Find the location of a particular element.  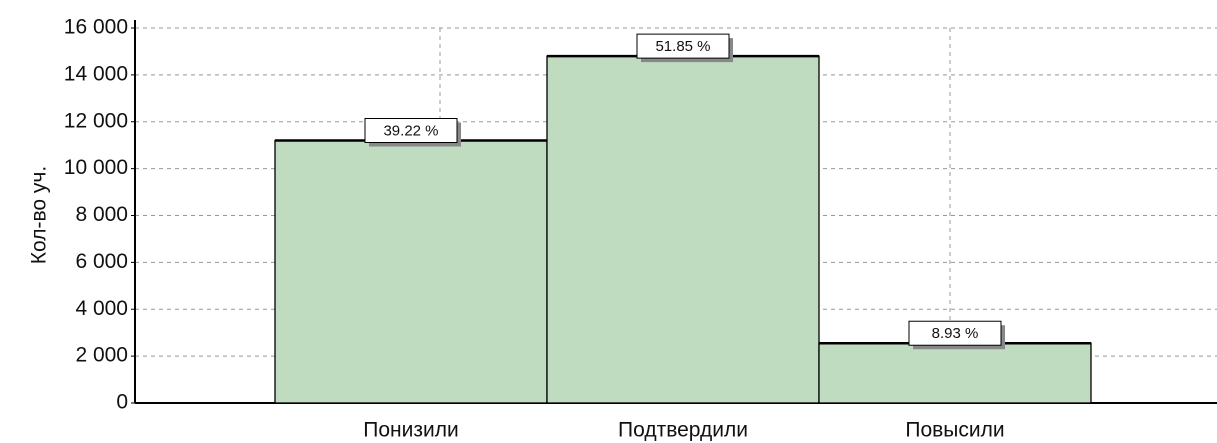

y-tick-label: 8 000 is located at coordinates (101, 214).